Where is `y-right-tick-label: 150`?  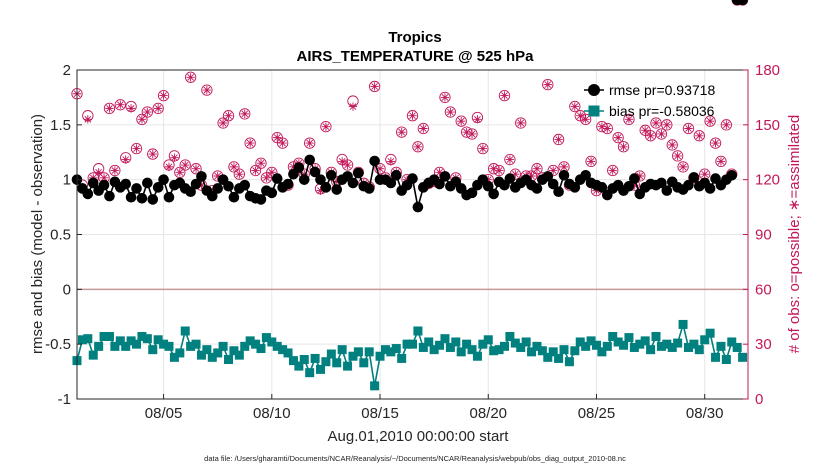 y-right-tick-label: 150 is located at coordinates (767, 125).